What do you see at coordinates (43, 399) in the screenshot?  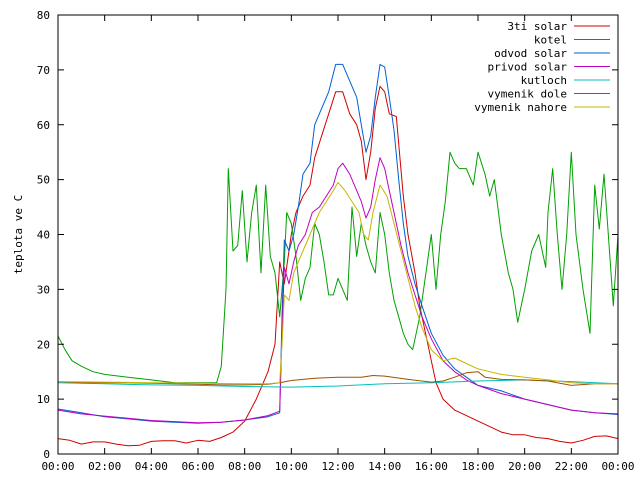 I see `y-tick-label: 10` at bounding box center [43, 399].